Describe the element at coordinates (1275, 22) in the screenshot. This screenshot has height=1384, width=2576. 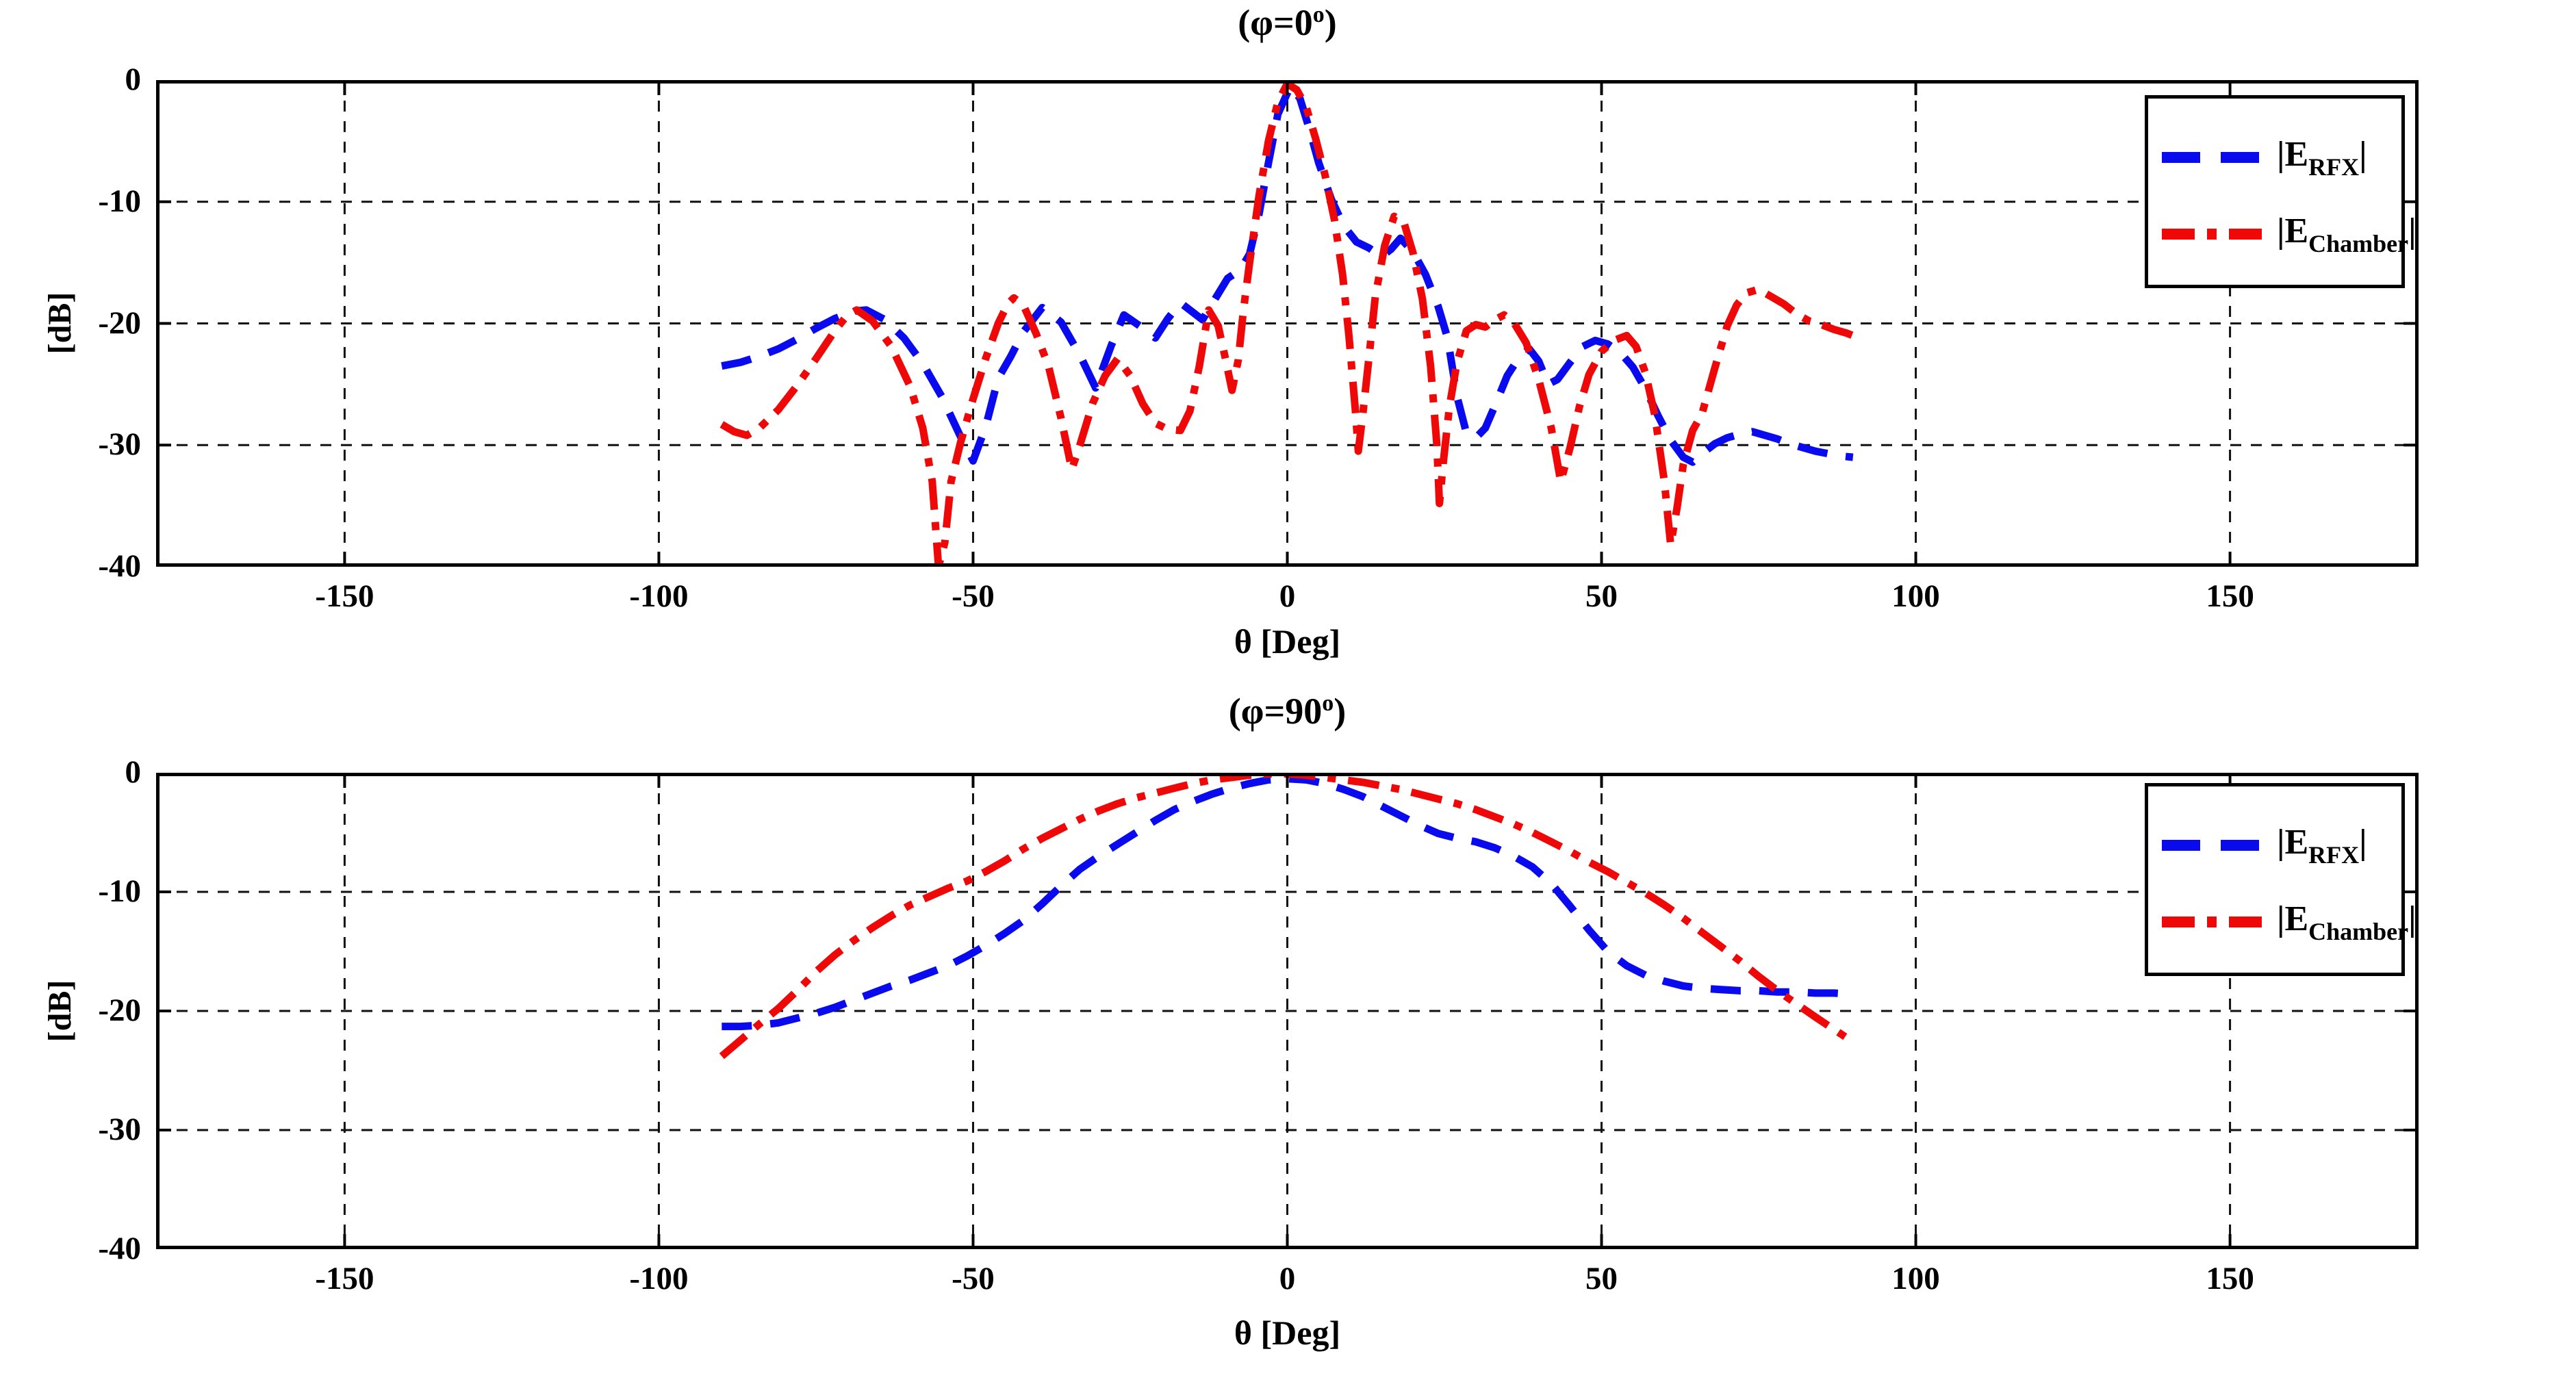
I see `title-text: (φ=0` at that location.